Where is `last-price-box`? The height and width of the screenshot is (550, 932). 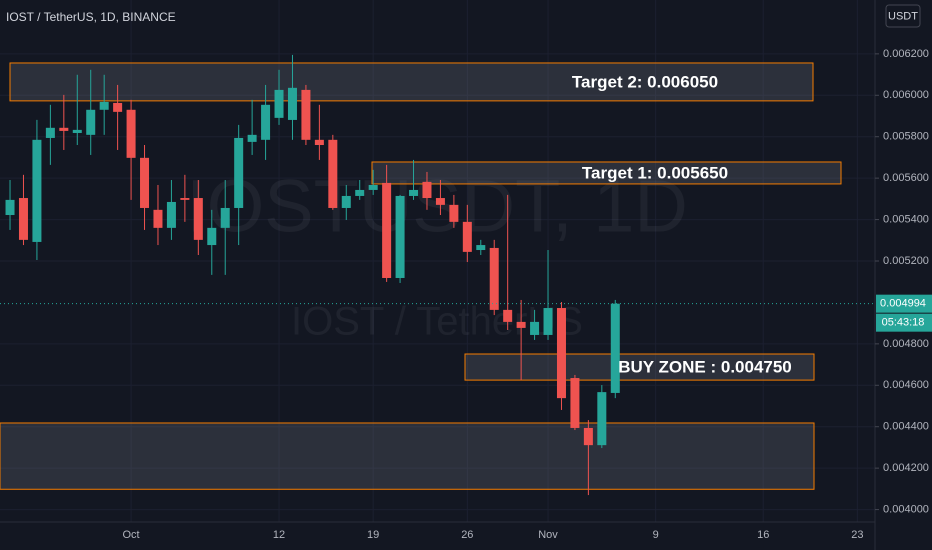
last-price-box is located at coordinates (904, 303).